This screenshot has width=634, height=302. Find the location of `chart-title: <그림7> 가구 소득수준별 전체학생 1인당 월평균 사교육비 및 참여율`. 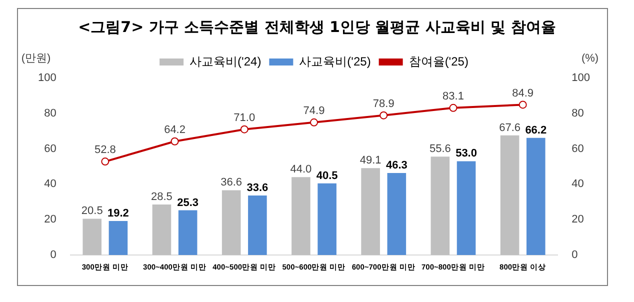

chart-title: <그림7> 가구 소득수준별 전체학생 1인당 월평균 사교육비 및 참여율 is located at coordinates (317, 27).